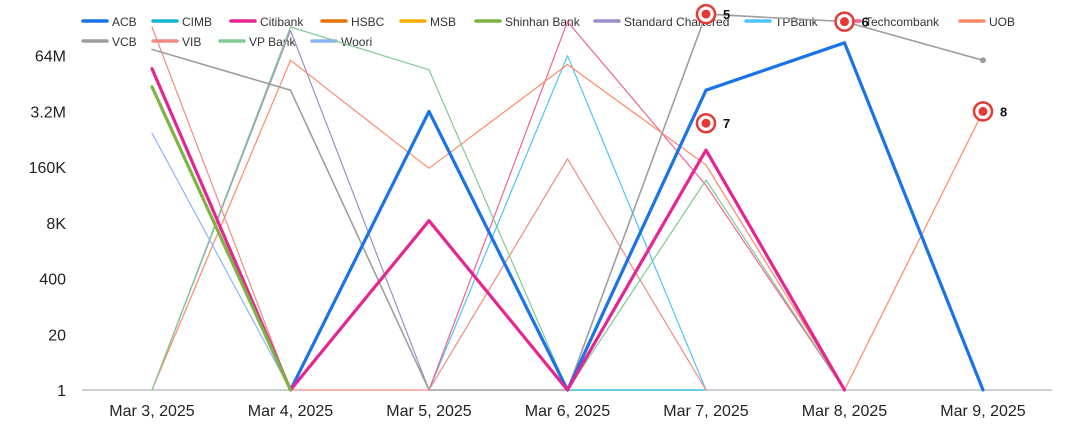  I want to click on annotation-marker-8: 8, so click(989, 111).